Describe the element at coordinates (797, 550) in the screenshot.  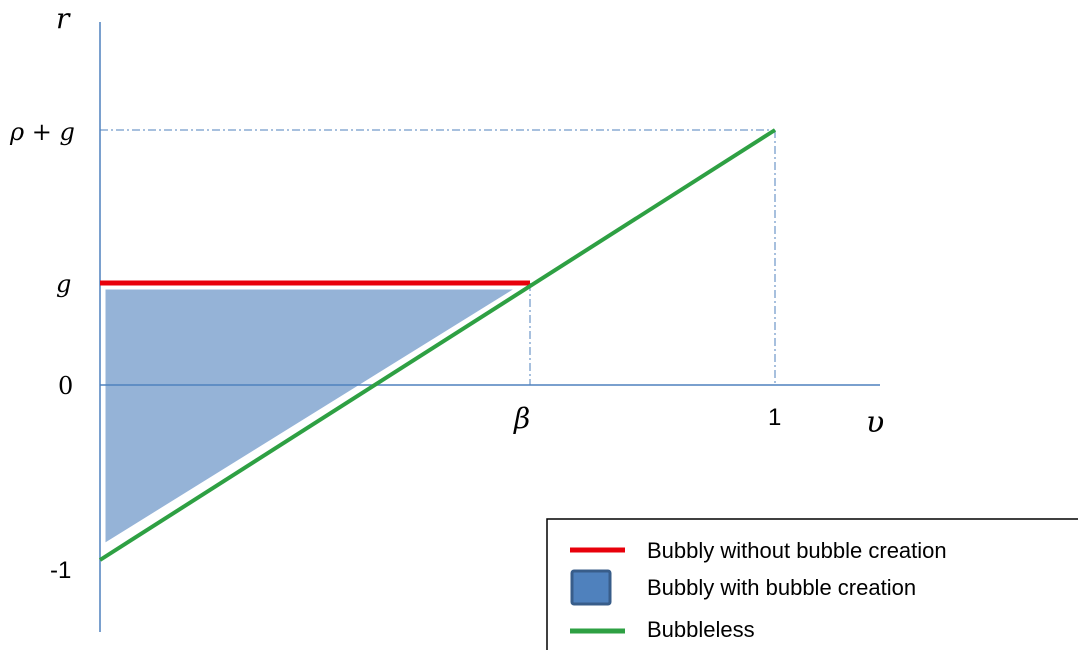
I see `legend-label-bubbly-without: Bubbly without bubble creation` at that location.